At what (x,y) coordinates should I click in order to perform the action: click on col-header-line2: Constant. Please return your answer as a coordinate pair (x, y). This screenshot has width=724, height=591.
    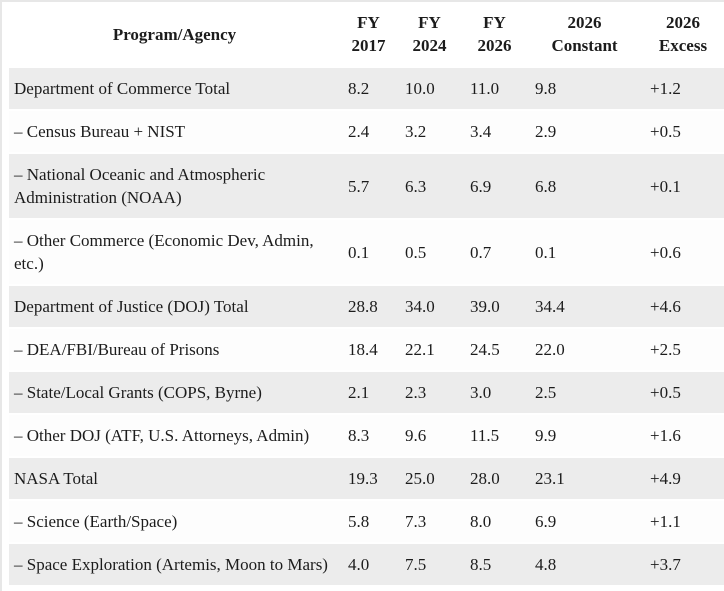
    Looking at the image, I should click on (584, 45).